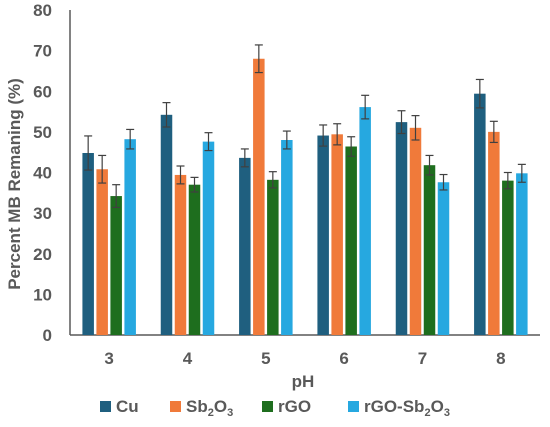 The width and height of the screenshot is (550, 427). What do you see at coordinates (294, 406) in the screenshot?
I see `legend-label: rGO` at bounding box center [294, 406].